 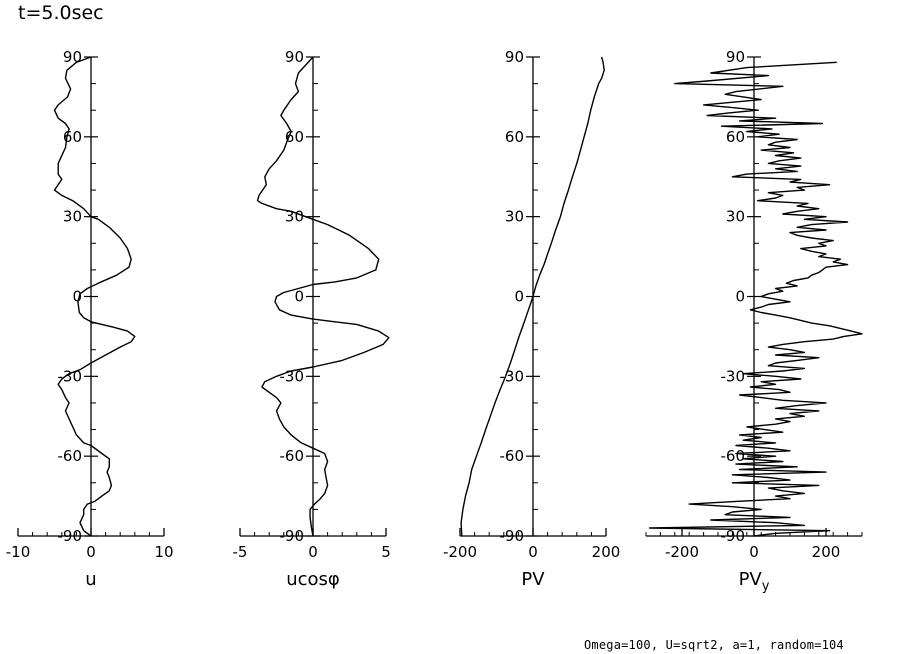 What do you see at coordinates (313, 579) in the screenshot?
I see `x-axis-label: ucosφ` at bounding box center [313, 579].